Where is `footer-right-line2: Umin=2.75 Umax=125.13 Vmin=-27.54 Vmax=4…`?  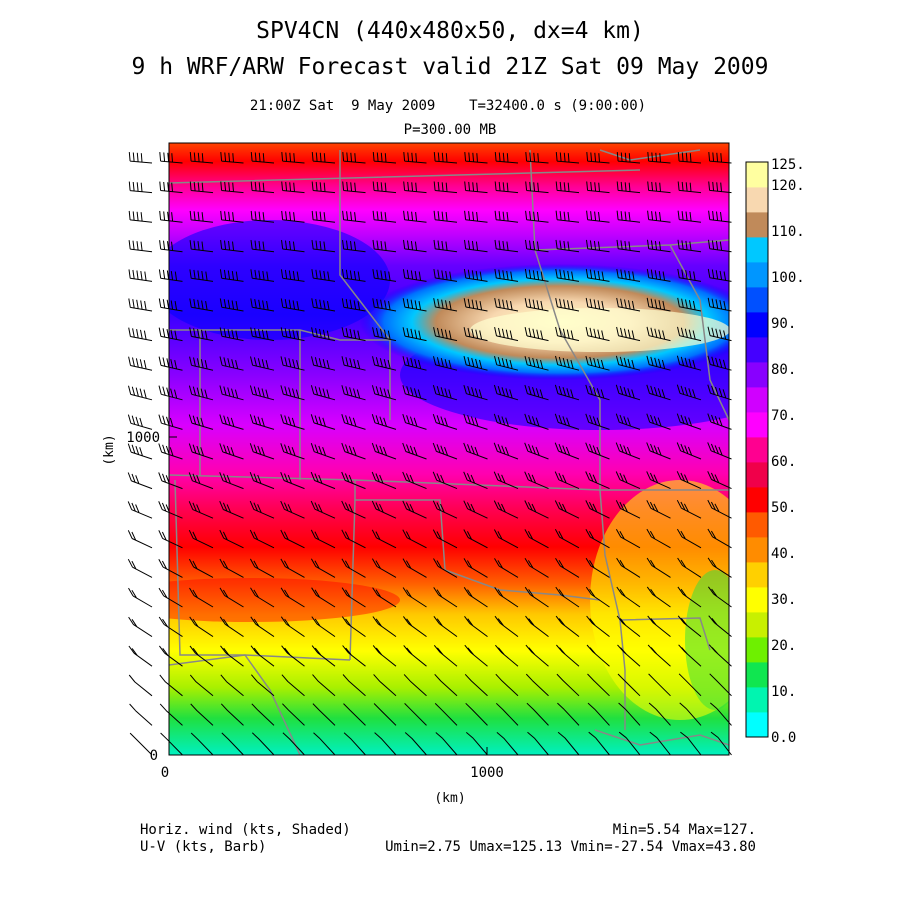 footer-right-line2: Umin=2.75 Umax=125.13 Vmin=-27.54 Vmax=4… is located at coordinates (570, 847).